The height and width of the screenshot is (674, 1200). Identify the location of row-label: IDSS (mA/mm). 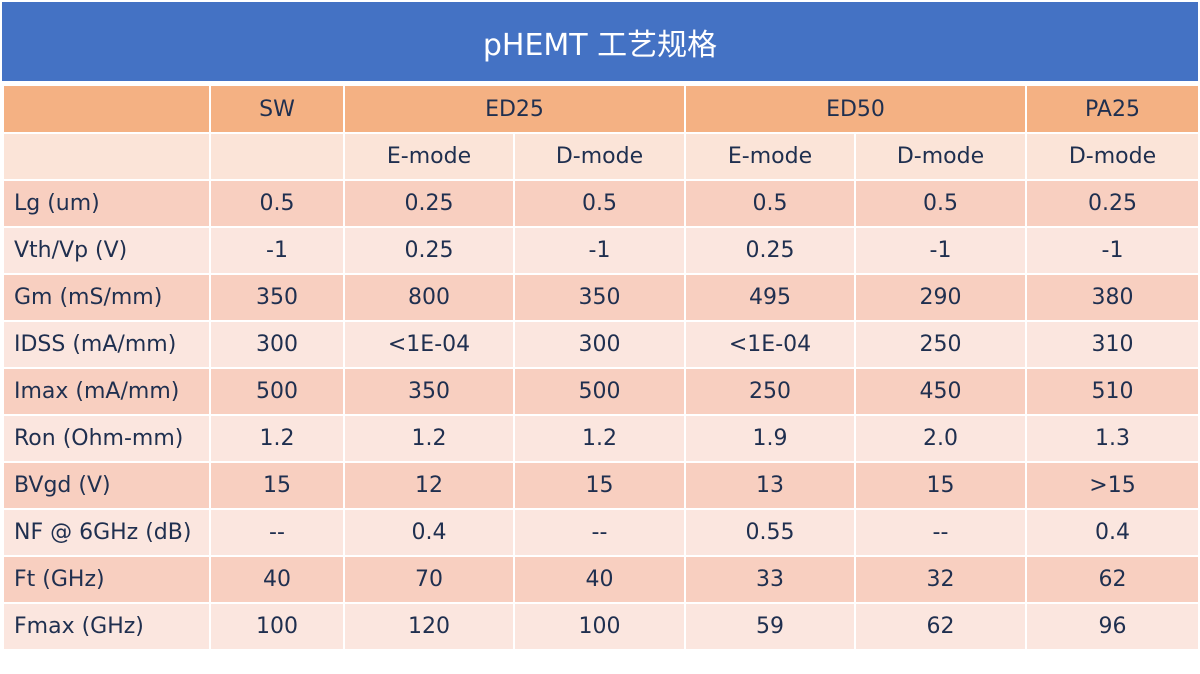
(106, 344).